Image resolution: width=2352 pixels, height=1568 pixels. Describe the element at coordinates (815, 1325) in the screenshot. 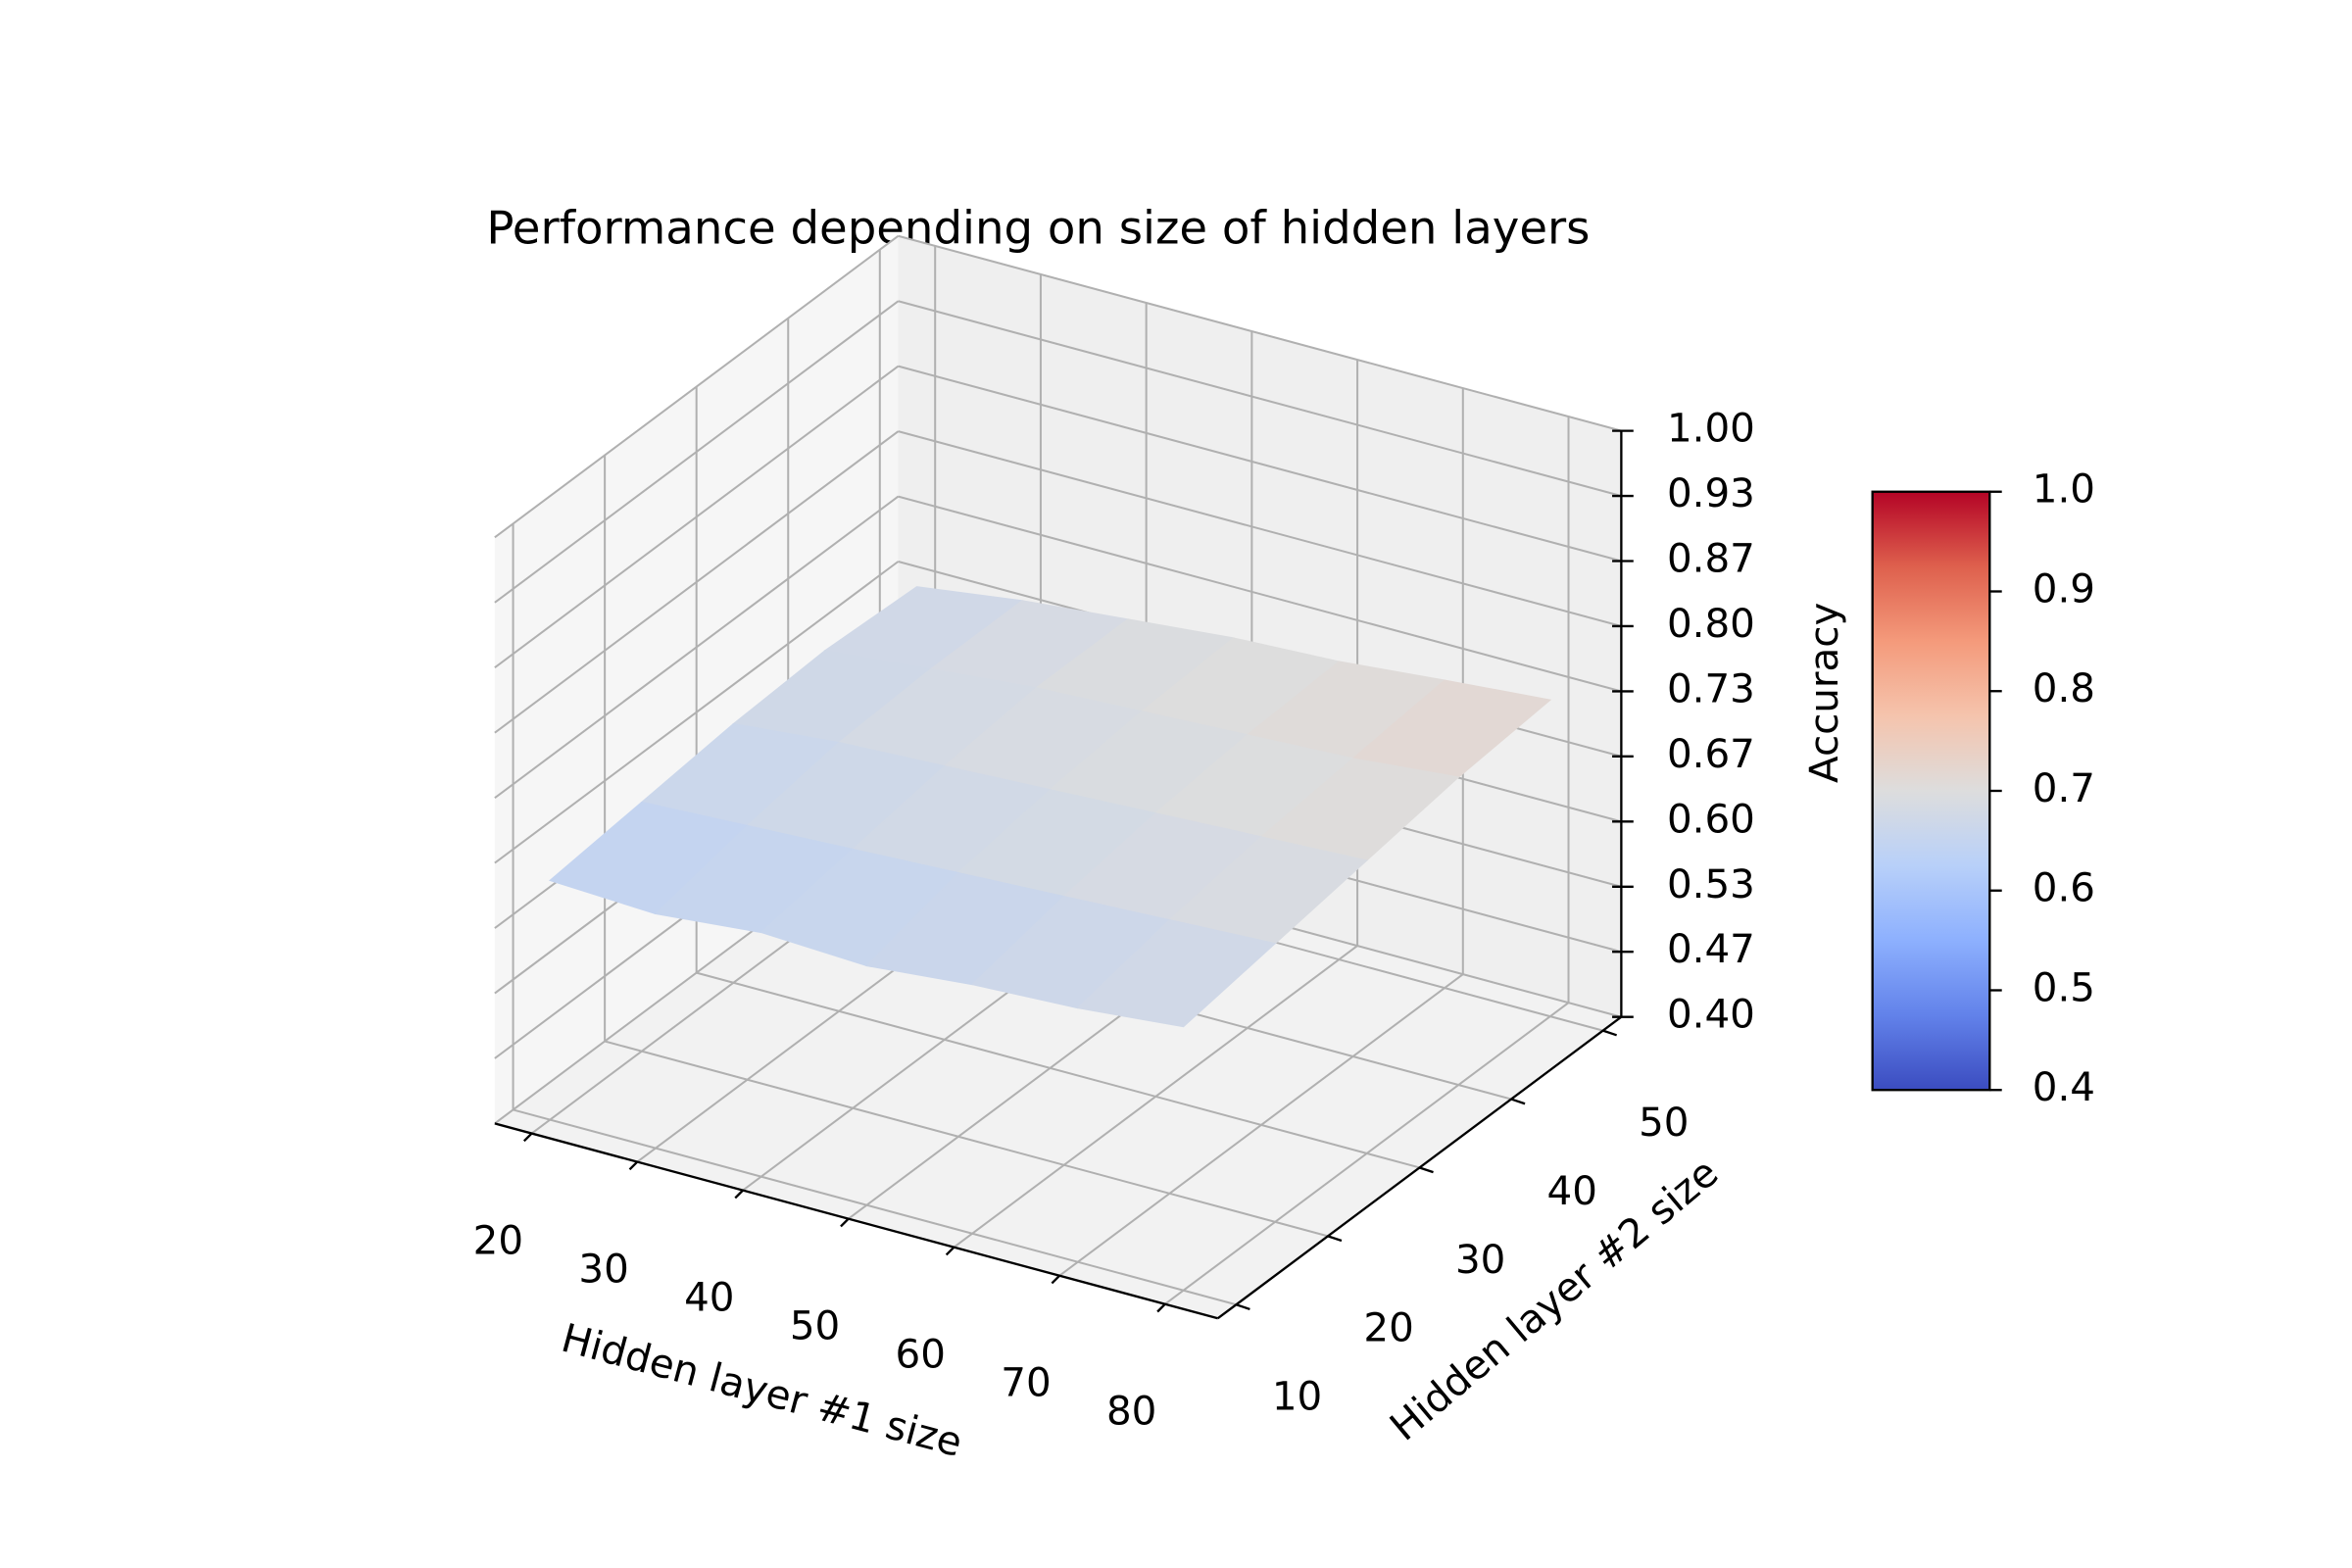

I see `x-tick-label: 50` at that location.